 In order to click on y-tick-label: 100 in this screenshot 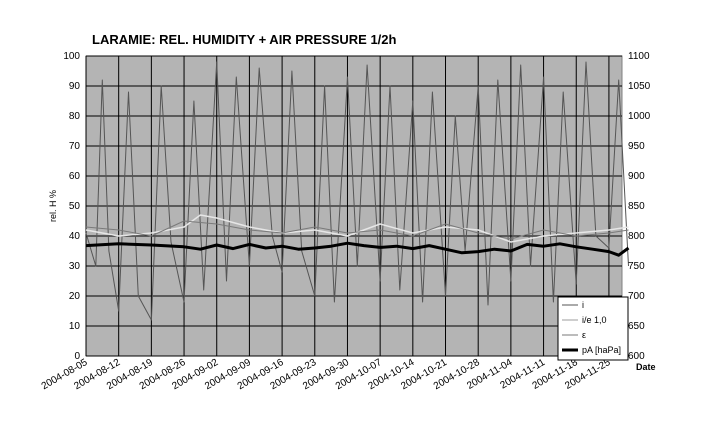, I will do `click(71, 56)`.